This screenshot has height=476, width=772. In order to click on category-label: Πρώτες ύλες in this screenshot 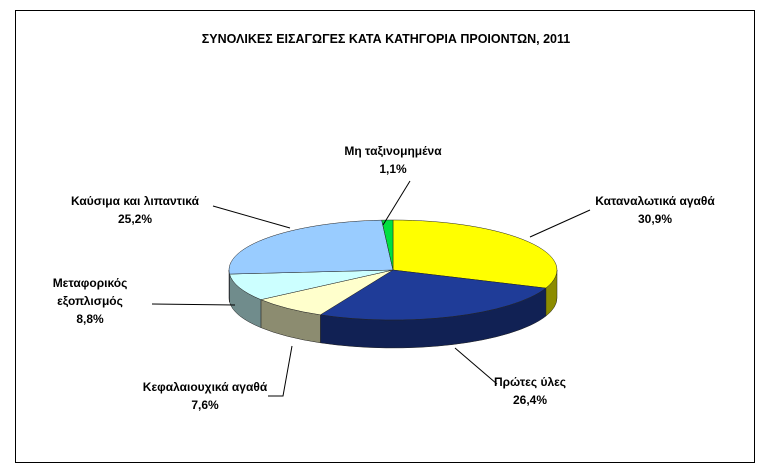, I will do `click(530, 382)`.